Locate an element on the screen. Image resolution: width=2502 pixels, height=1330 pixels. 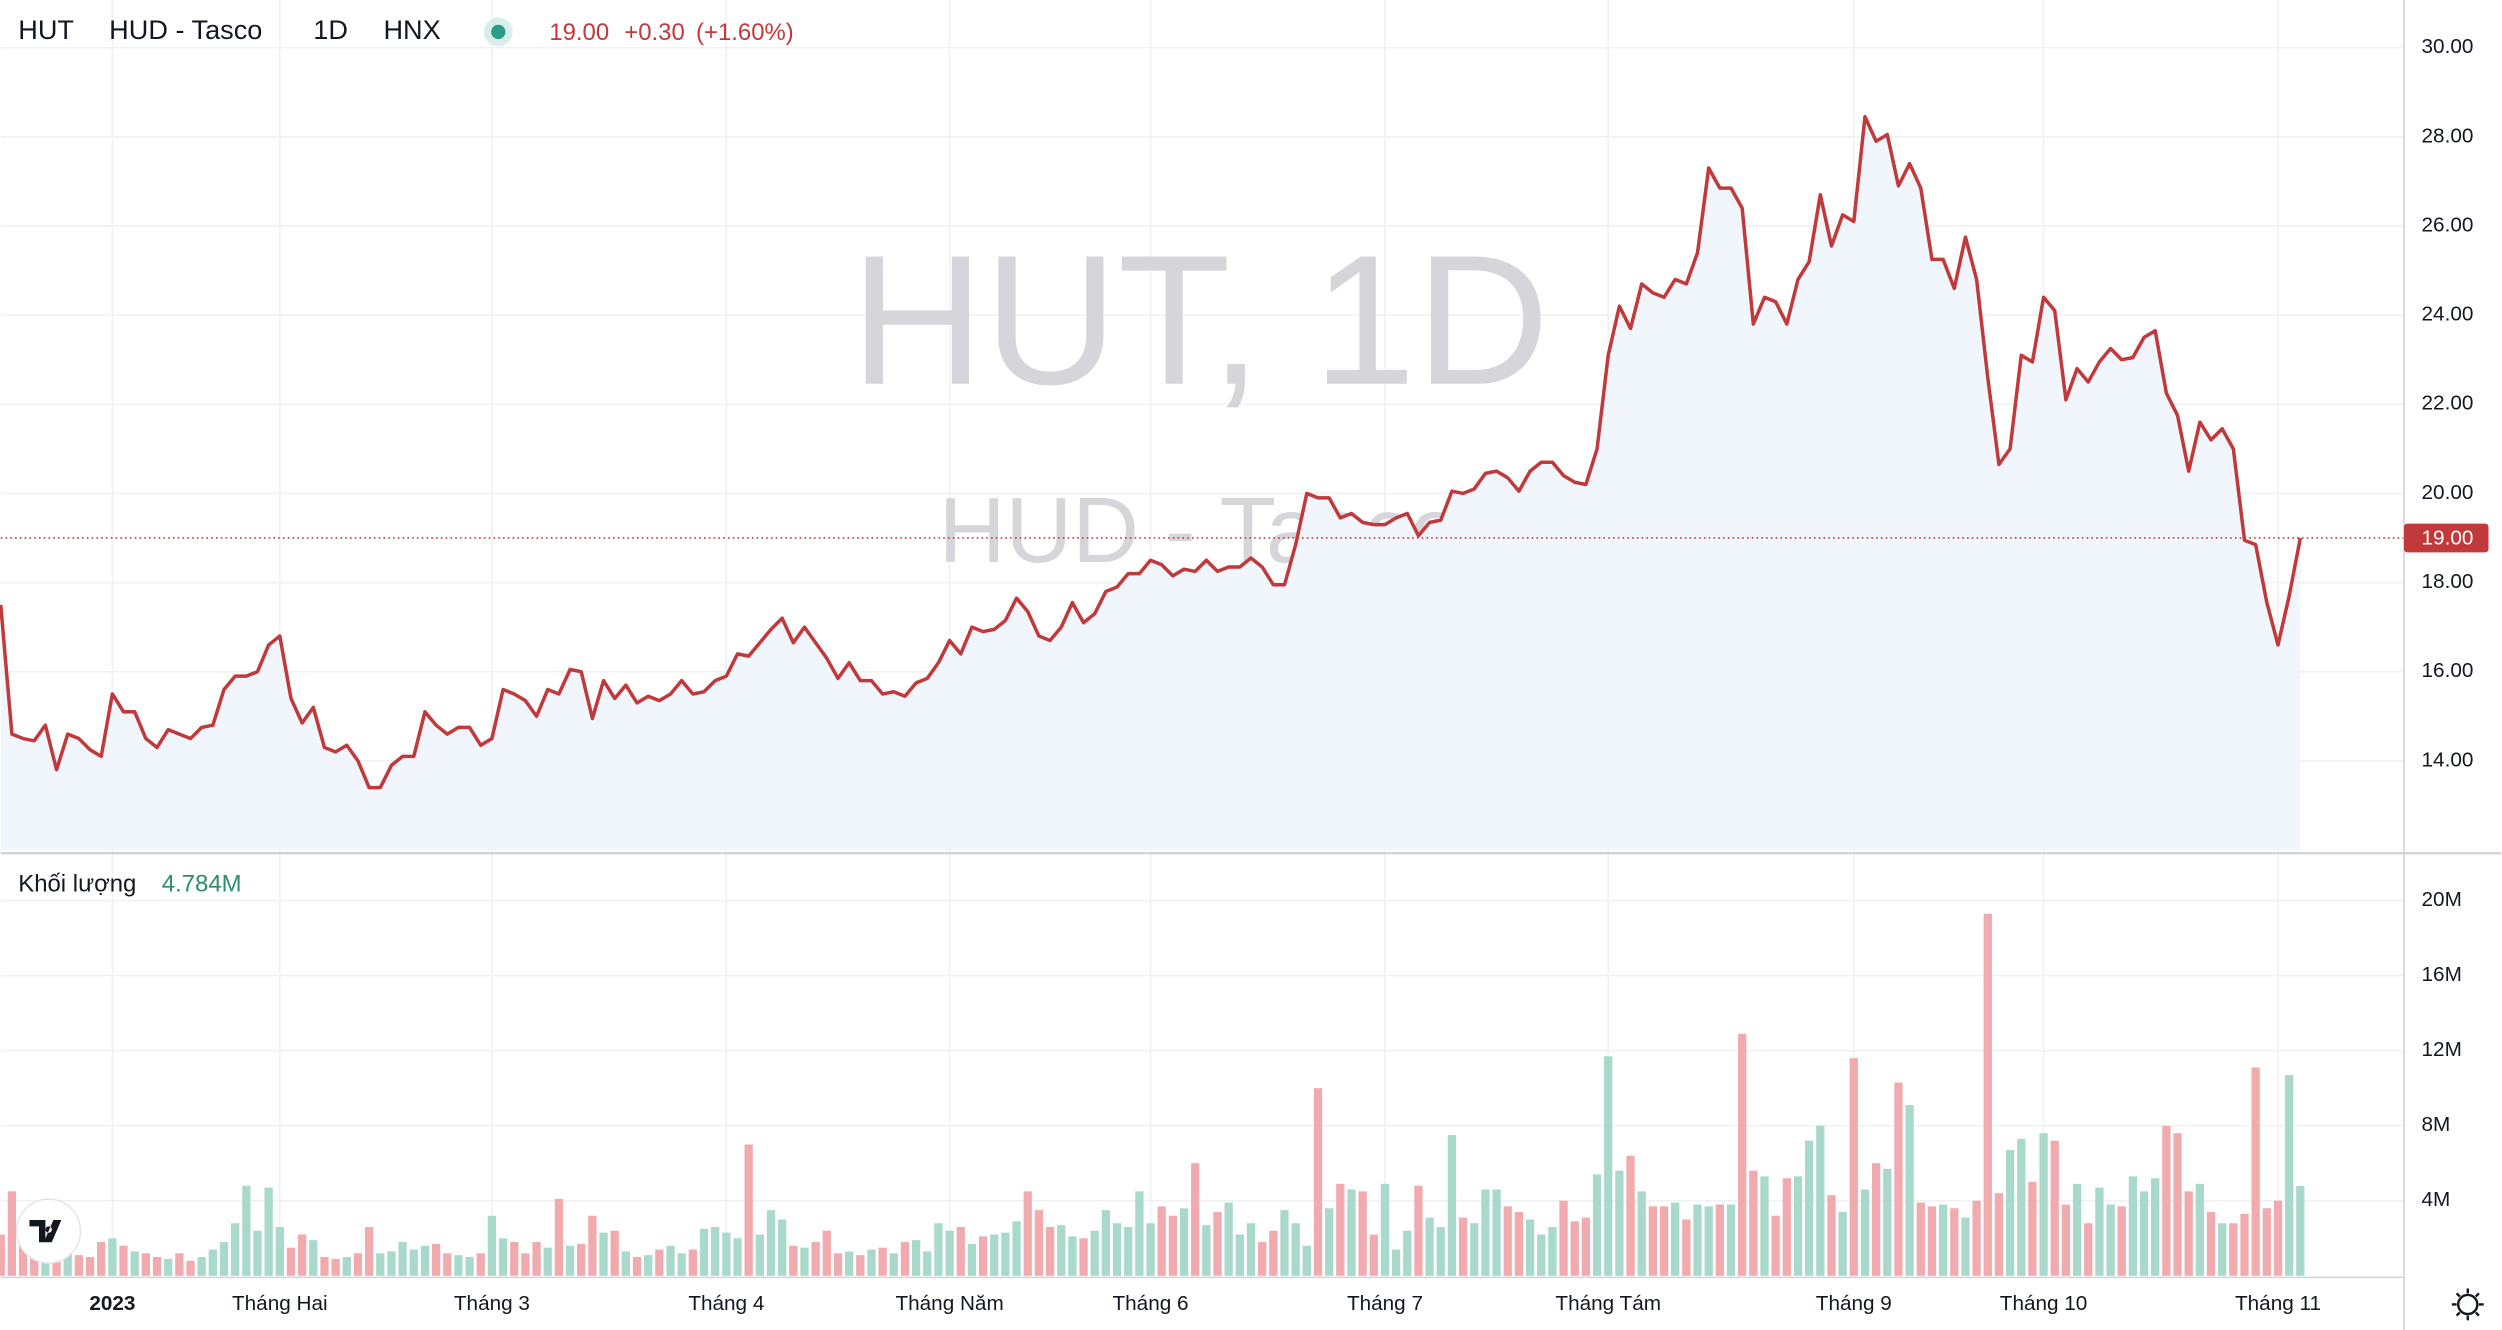
x-tick-label: Tháng 7 is located at coordinates (1385, 1303).